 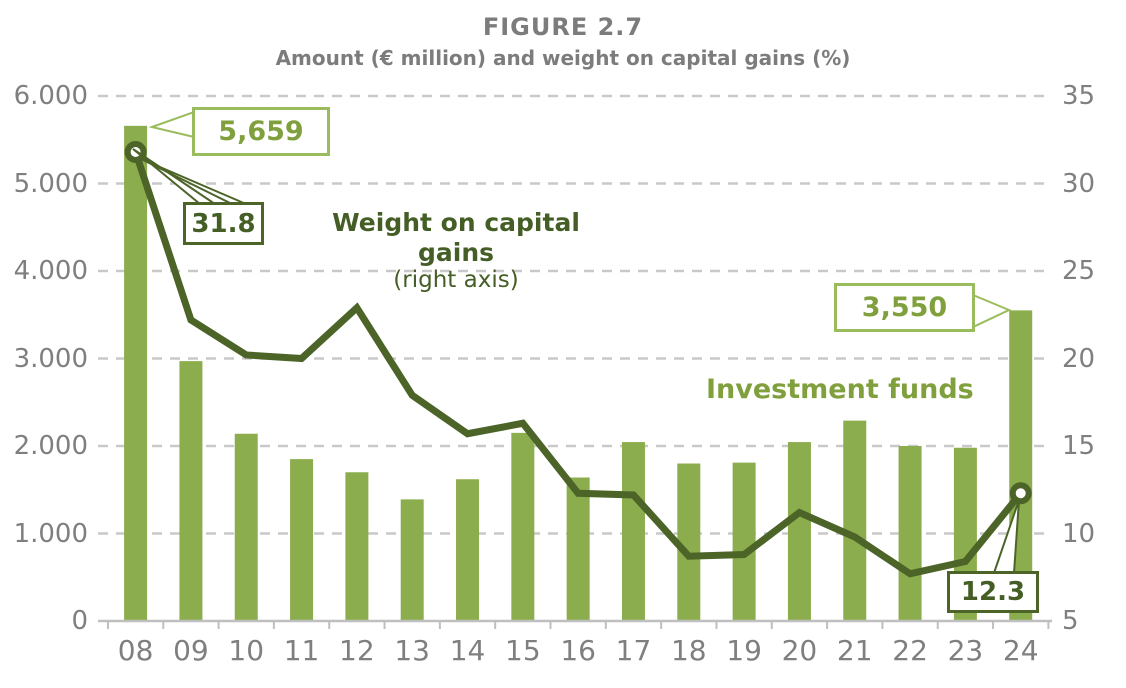 What do you see at coordinates (1020, 650) in the screenshot?
I see `x-tick-24: 24` at bounding box center [1020, 650].